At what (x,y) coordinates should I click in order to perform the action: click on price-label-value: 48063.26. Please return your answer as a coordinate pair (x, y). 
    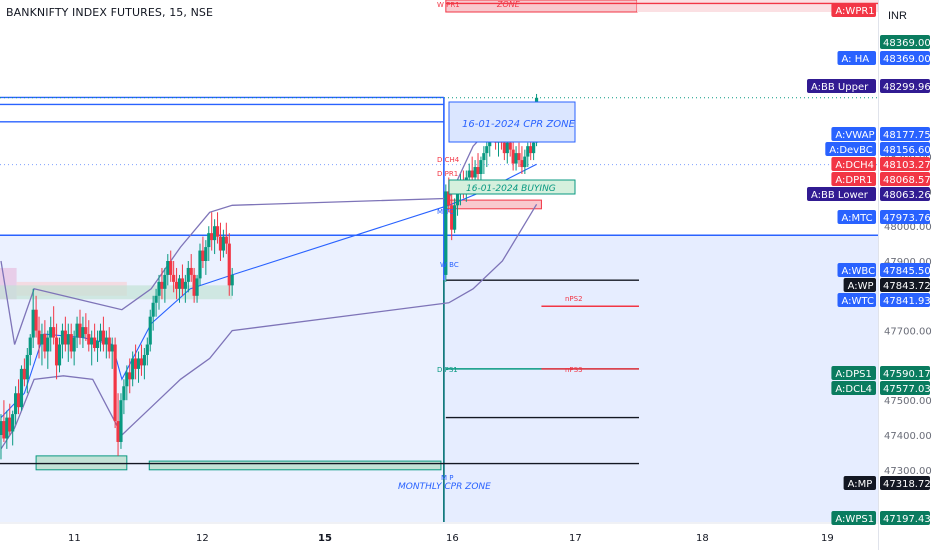
    Looking at the image, I should click on (907, 195).